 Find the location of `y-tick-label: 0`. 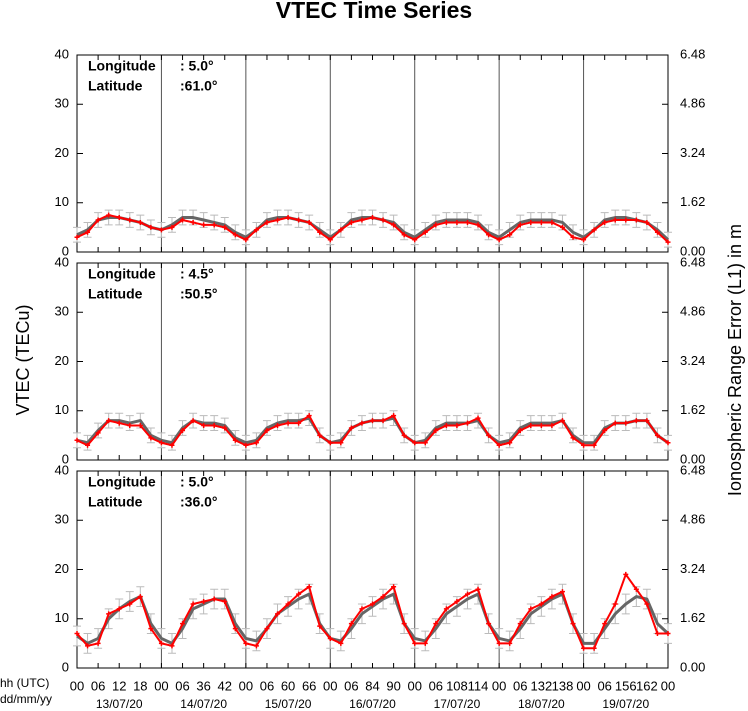

y-tick-label: 0 is located at coordinates (65, 458).